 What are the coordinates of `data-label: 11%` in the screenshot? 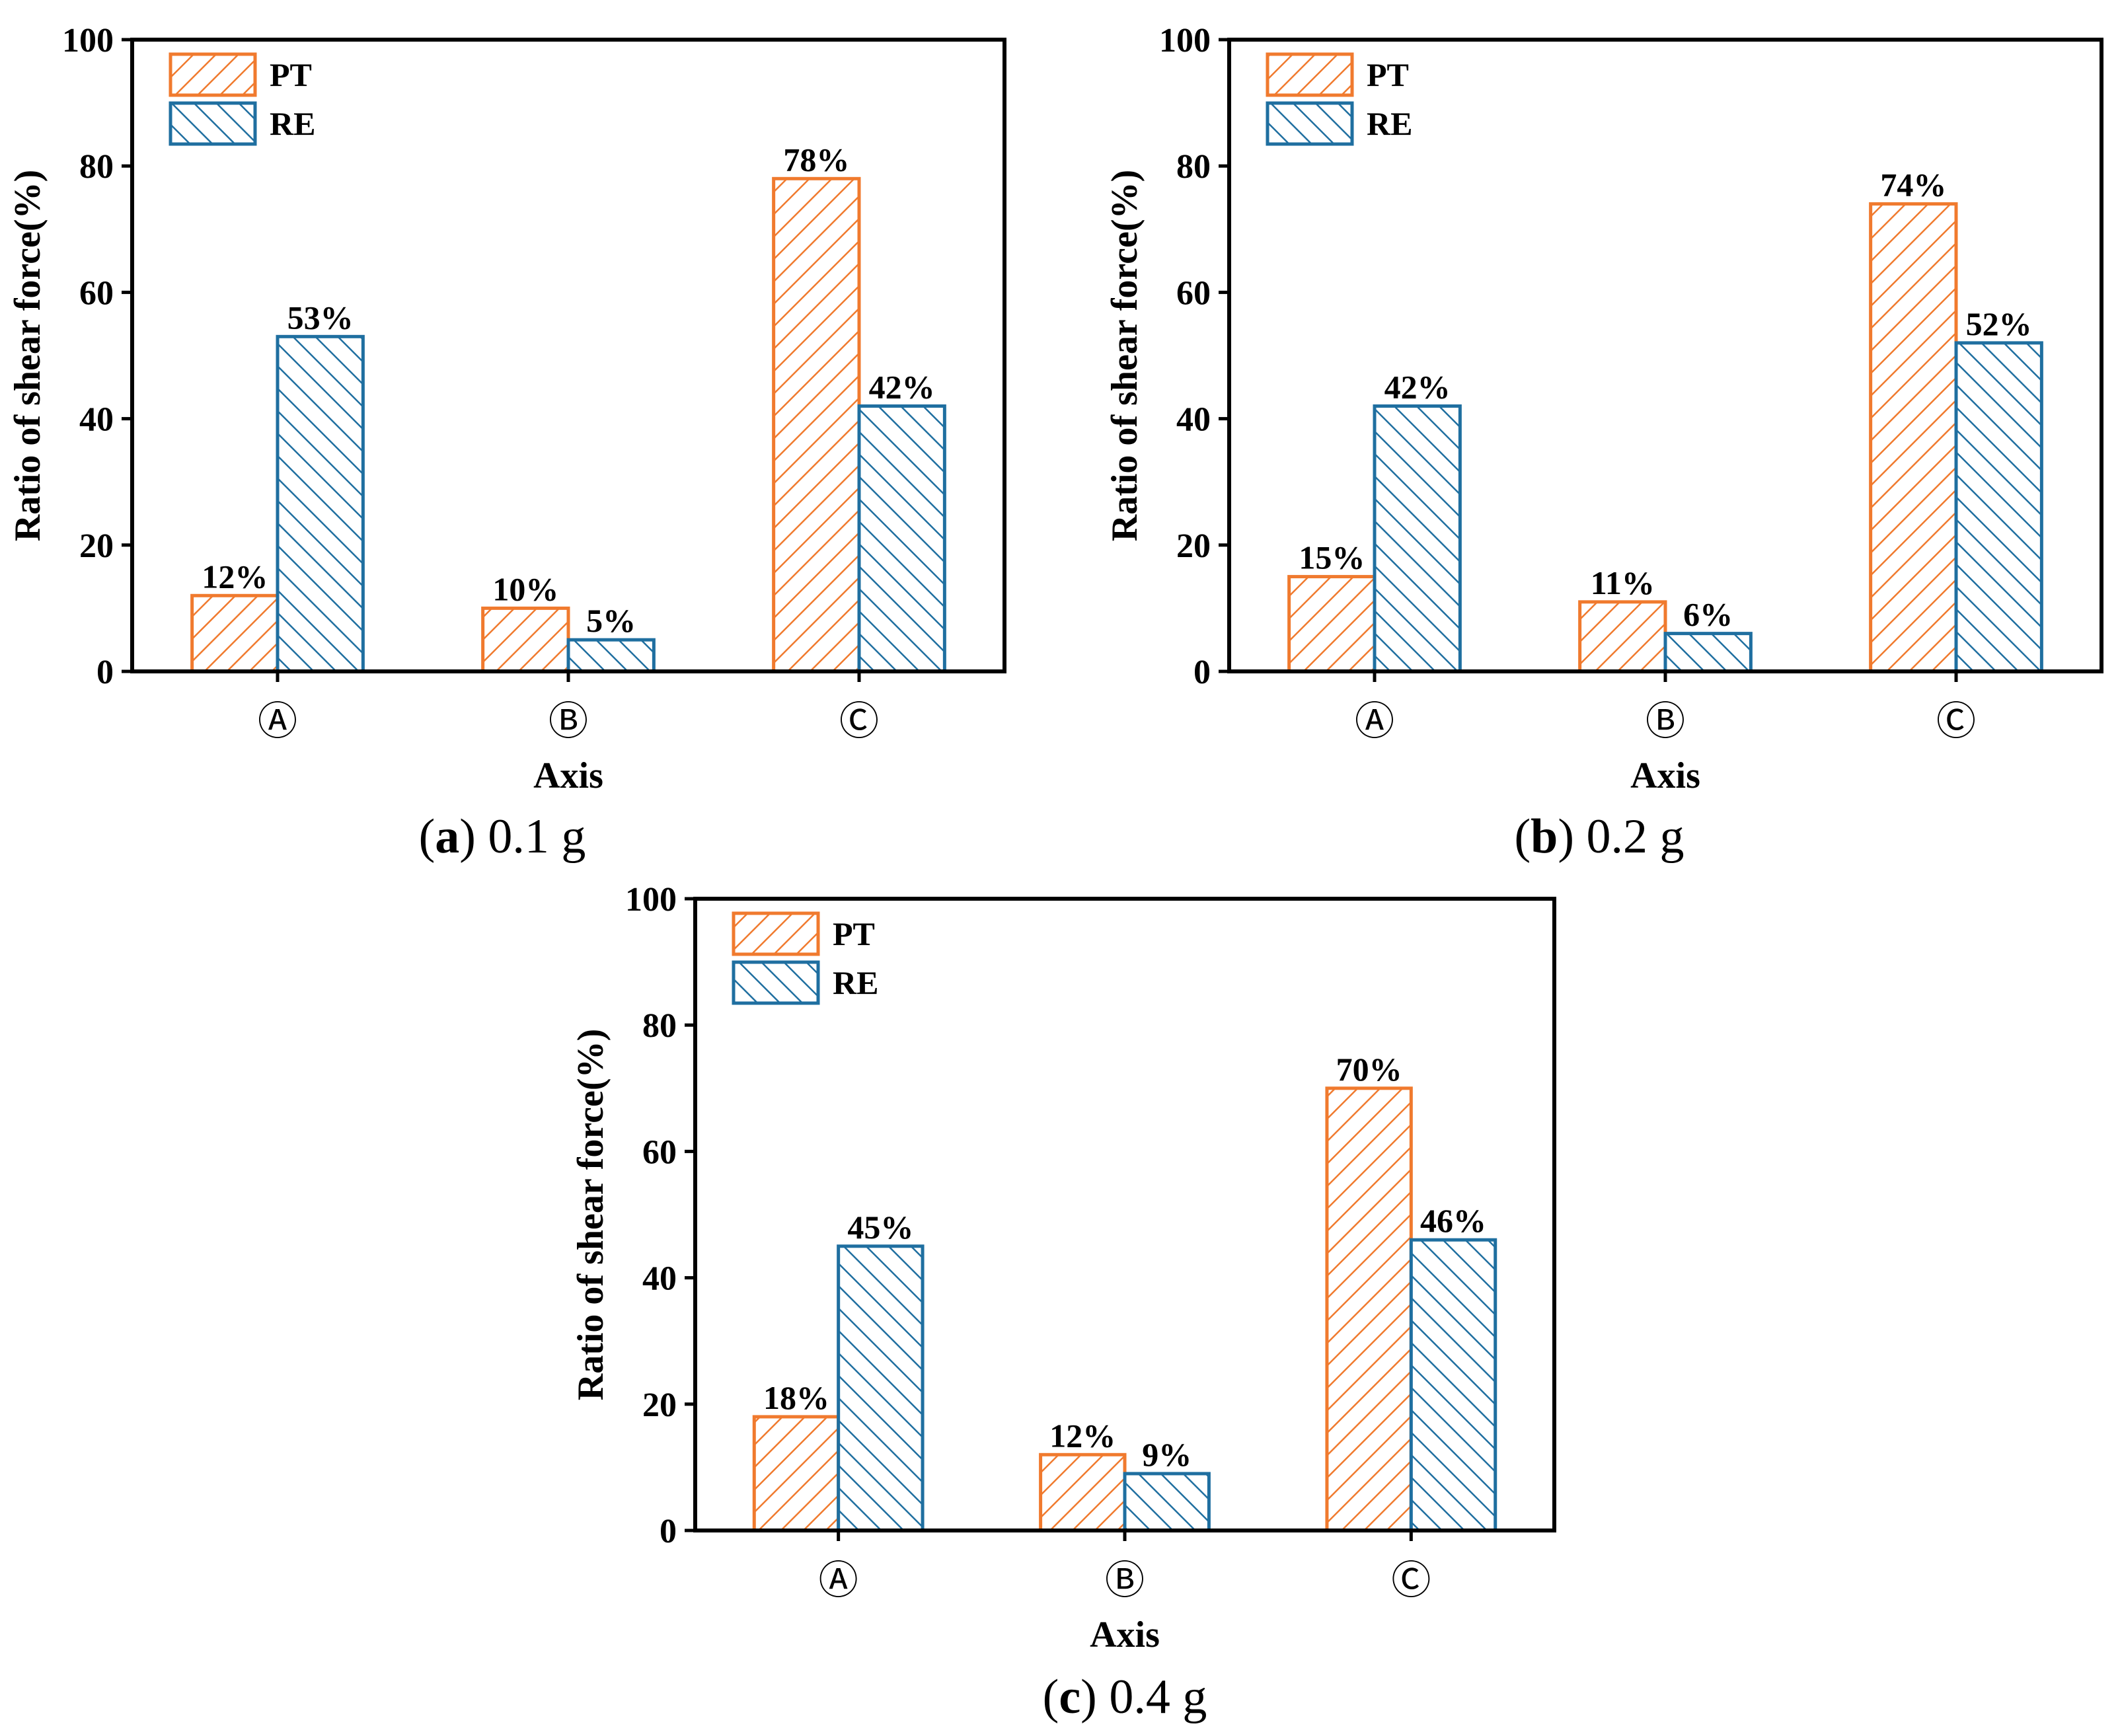 It's located at (1623, 582).